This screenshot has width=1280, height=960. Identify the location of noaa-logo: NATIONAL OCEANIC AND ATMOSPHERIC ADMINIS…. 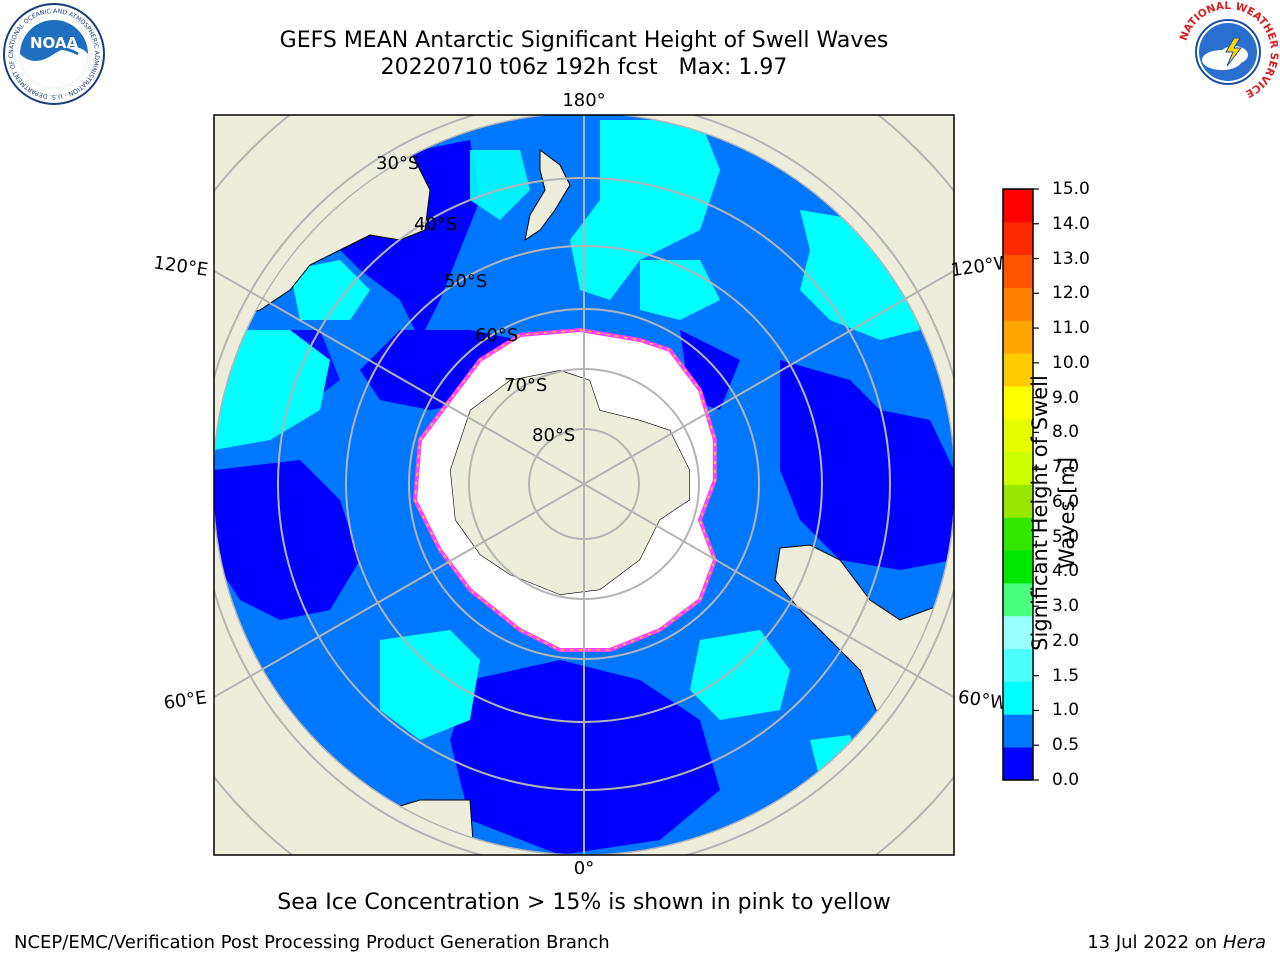
(53, 53).